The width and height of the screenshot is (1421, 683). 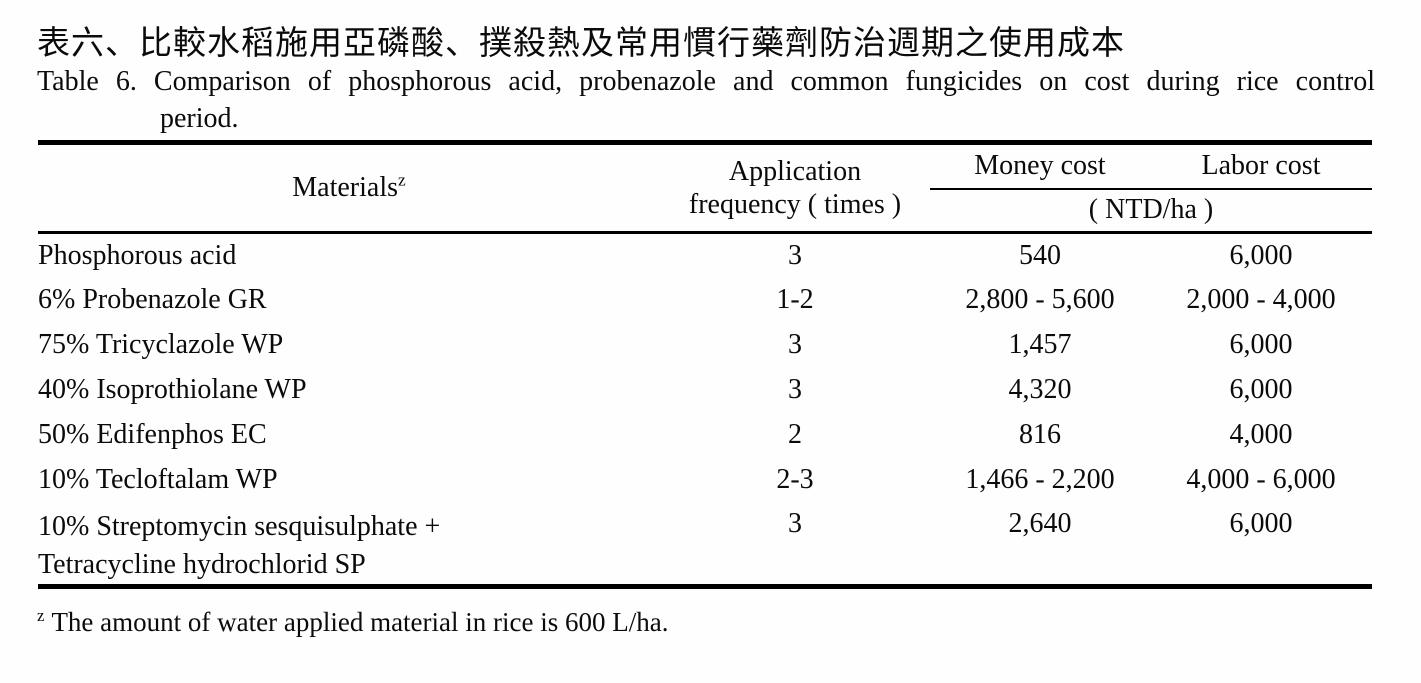 I want to click on col-header-materials: Materialsz, so click(x=349, y=188).